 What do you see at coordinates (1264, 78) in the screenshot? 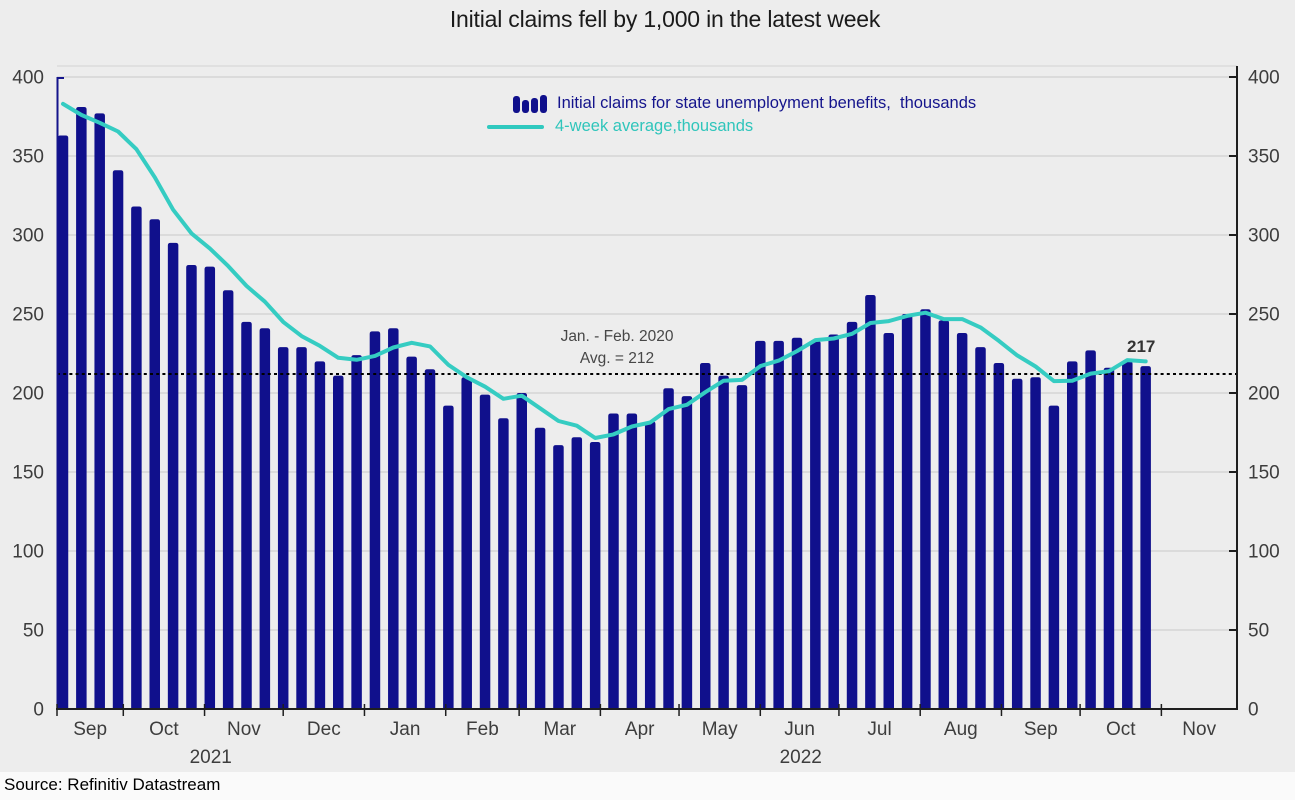
I see `y-axis-label-right: 400` at bounding box center [1264, 78].